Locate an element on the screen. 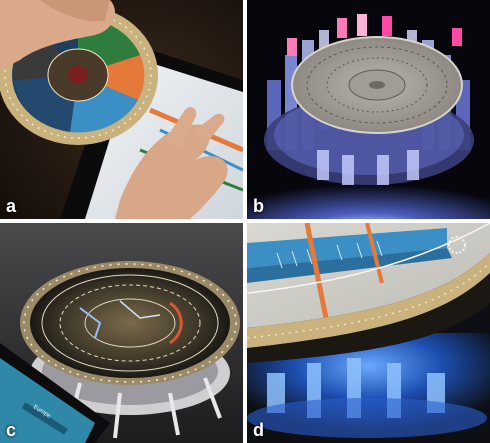 This screenshot has height=443, width=490. panel-d-label: d is located at coordinates (258, 430).